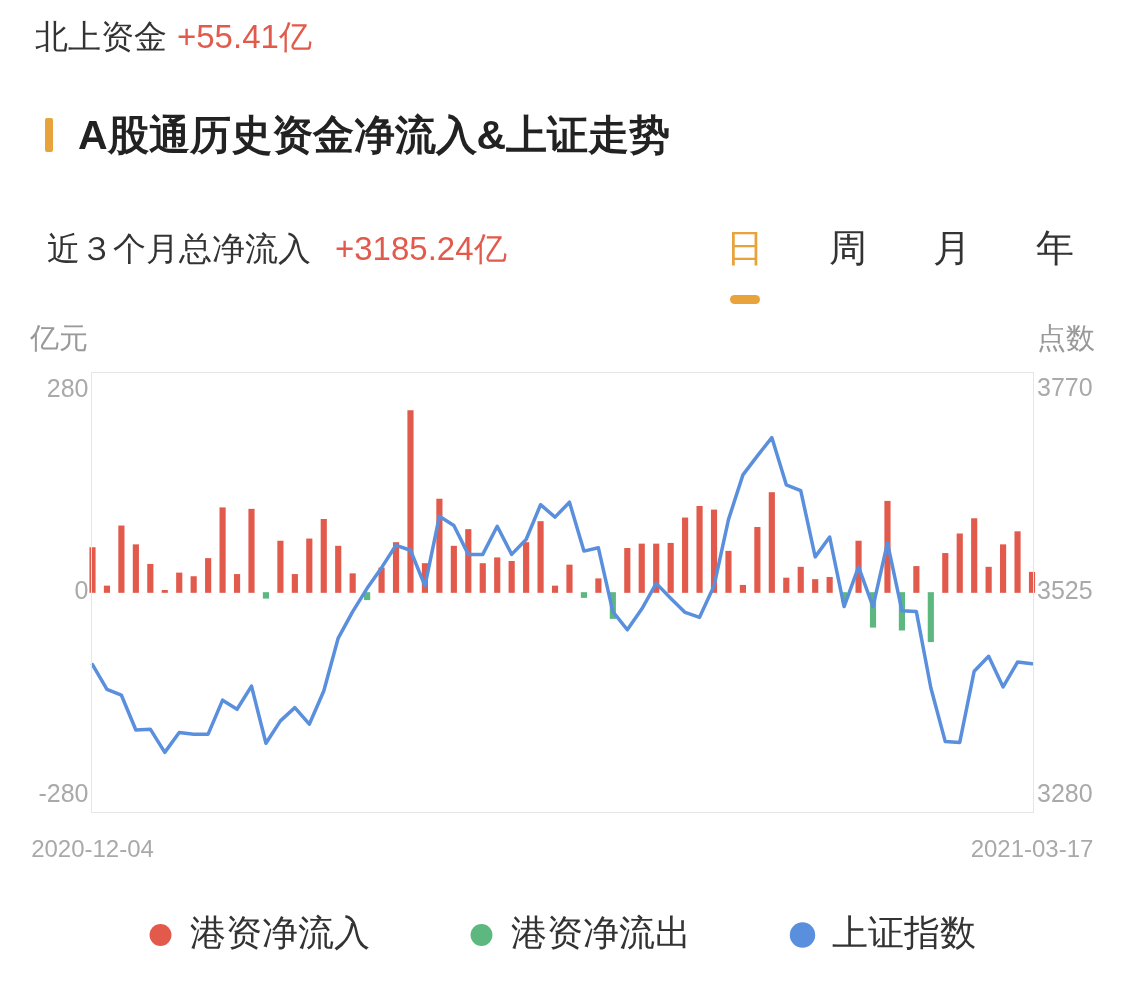  What do you see at coordinates (92, 849) in the screenshot?
I see `x-tick-label: 2020-12-04` at bounding box center [92, 849].